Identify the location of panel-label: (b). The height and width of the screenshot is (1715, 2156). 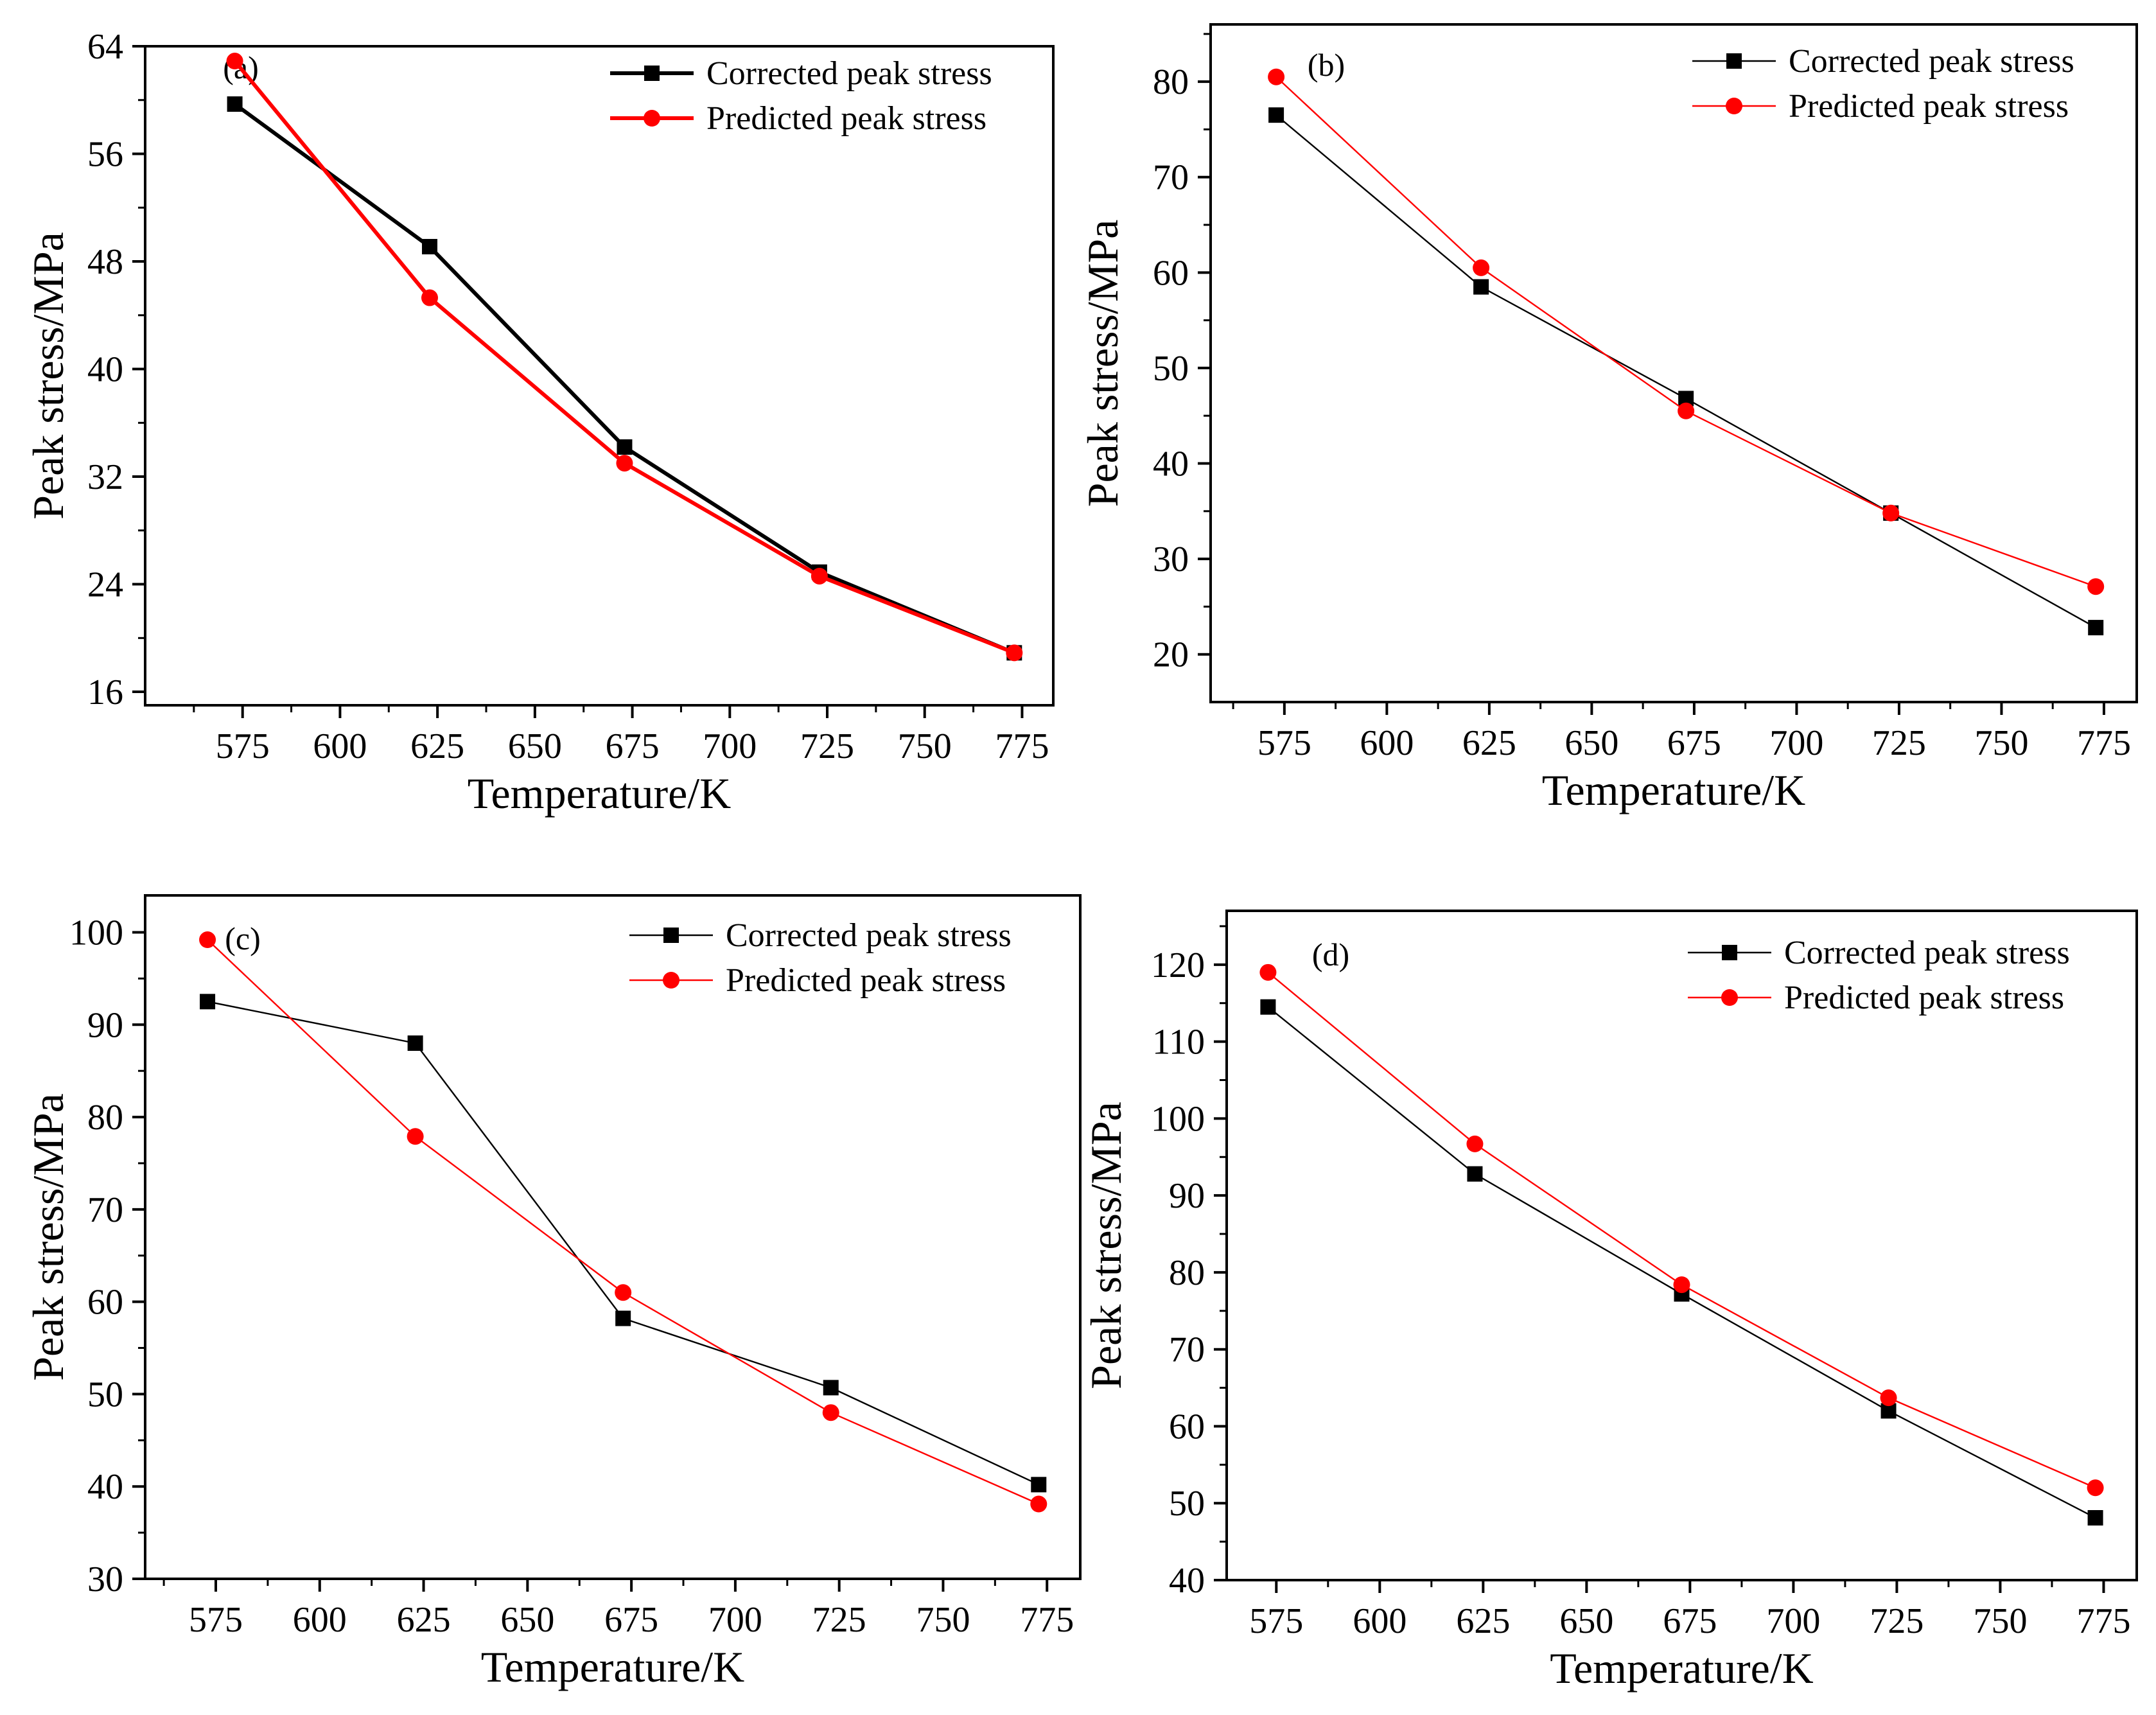
(1326, 65).